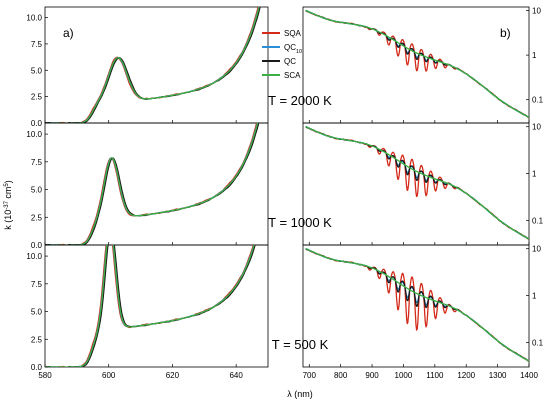 This screenshot has width=550, height=402. I want to click on x-axis-label: λ (nm), so click(300, 394).